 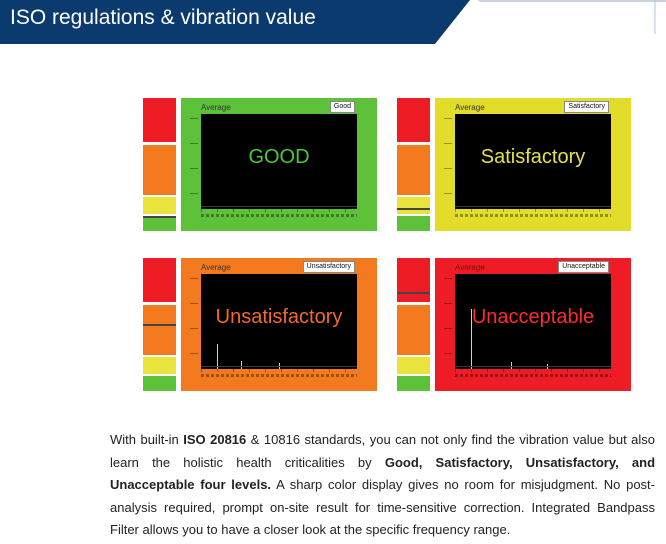 I want to click on header-background, so click(x=333, y=22).